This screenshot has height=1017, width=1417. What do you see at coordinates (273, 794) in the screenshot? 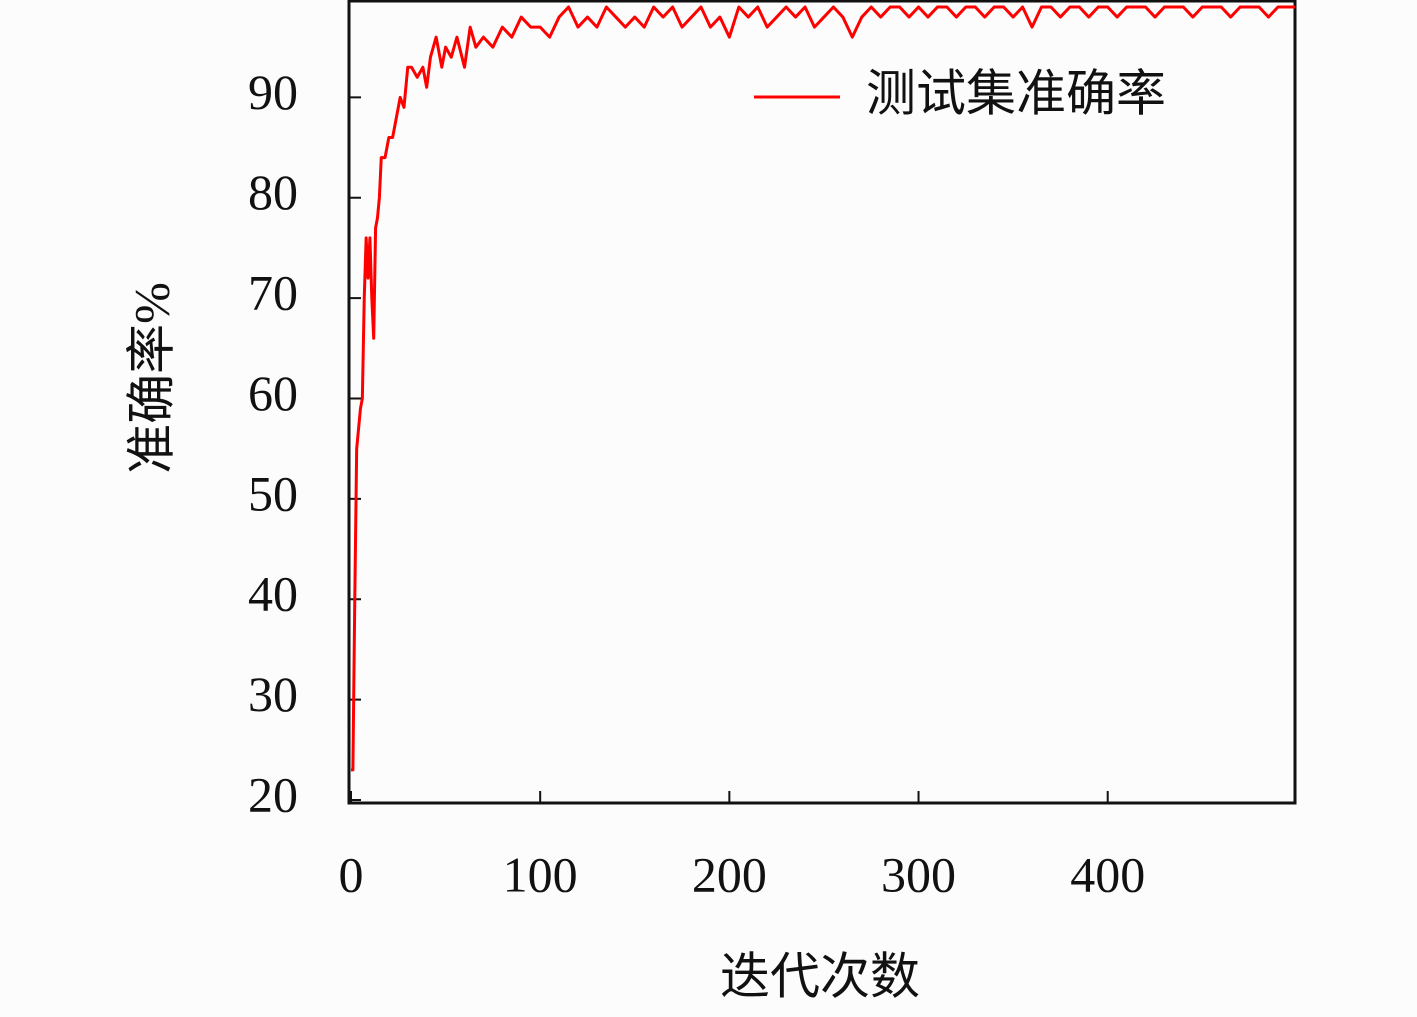
I see `y-tick-label: 20` at bounding box center [273, 794].